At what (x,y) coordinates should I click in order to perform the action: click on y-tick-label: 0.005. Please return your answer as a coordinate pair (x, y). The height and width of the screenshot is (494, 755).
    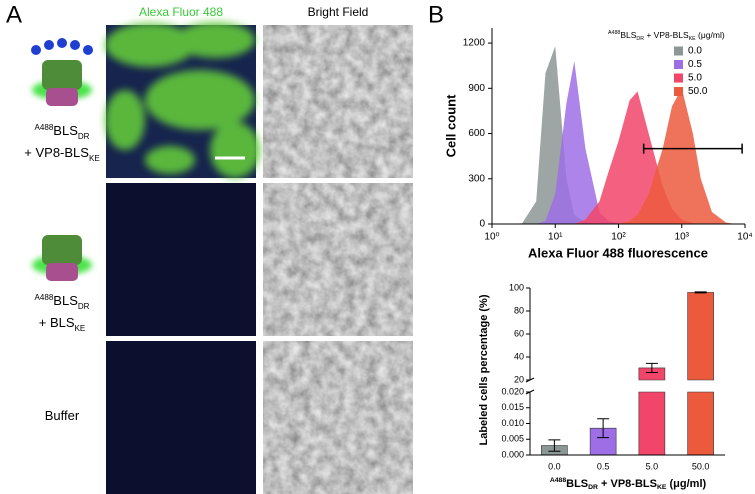
    Looking at the image, I should click on (512, 439).